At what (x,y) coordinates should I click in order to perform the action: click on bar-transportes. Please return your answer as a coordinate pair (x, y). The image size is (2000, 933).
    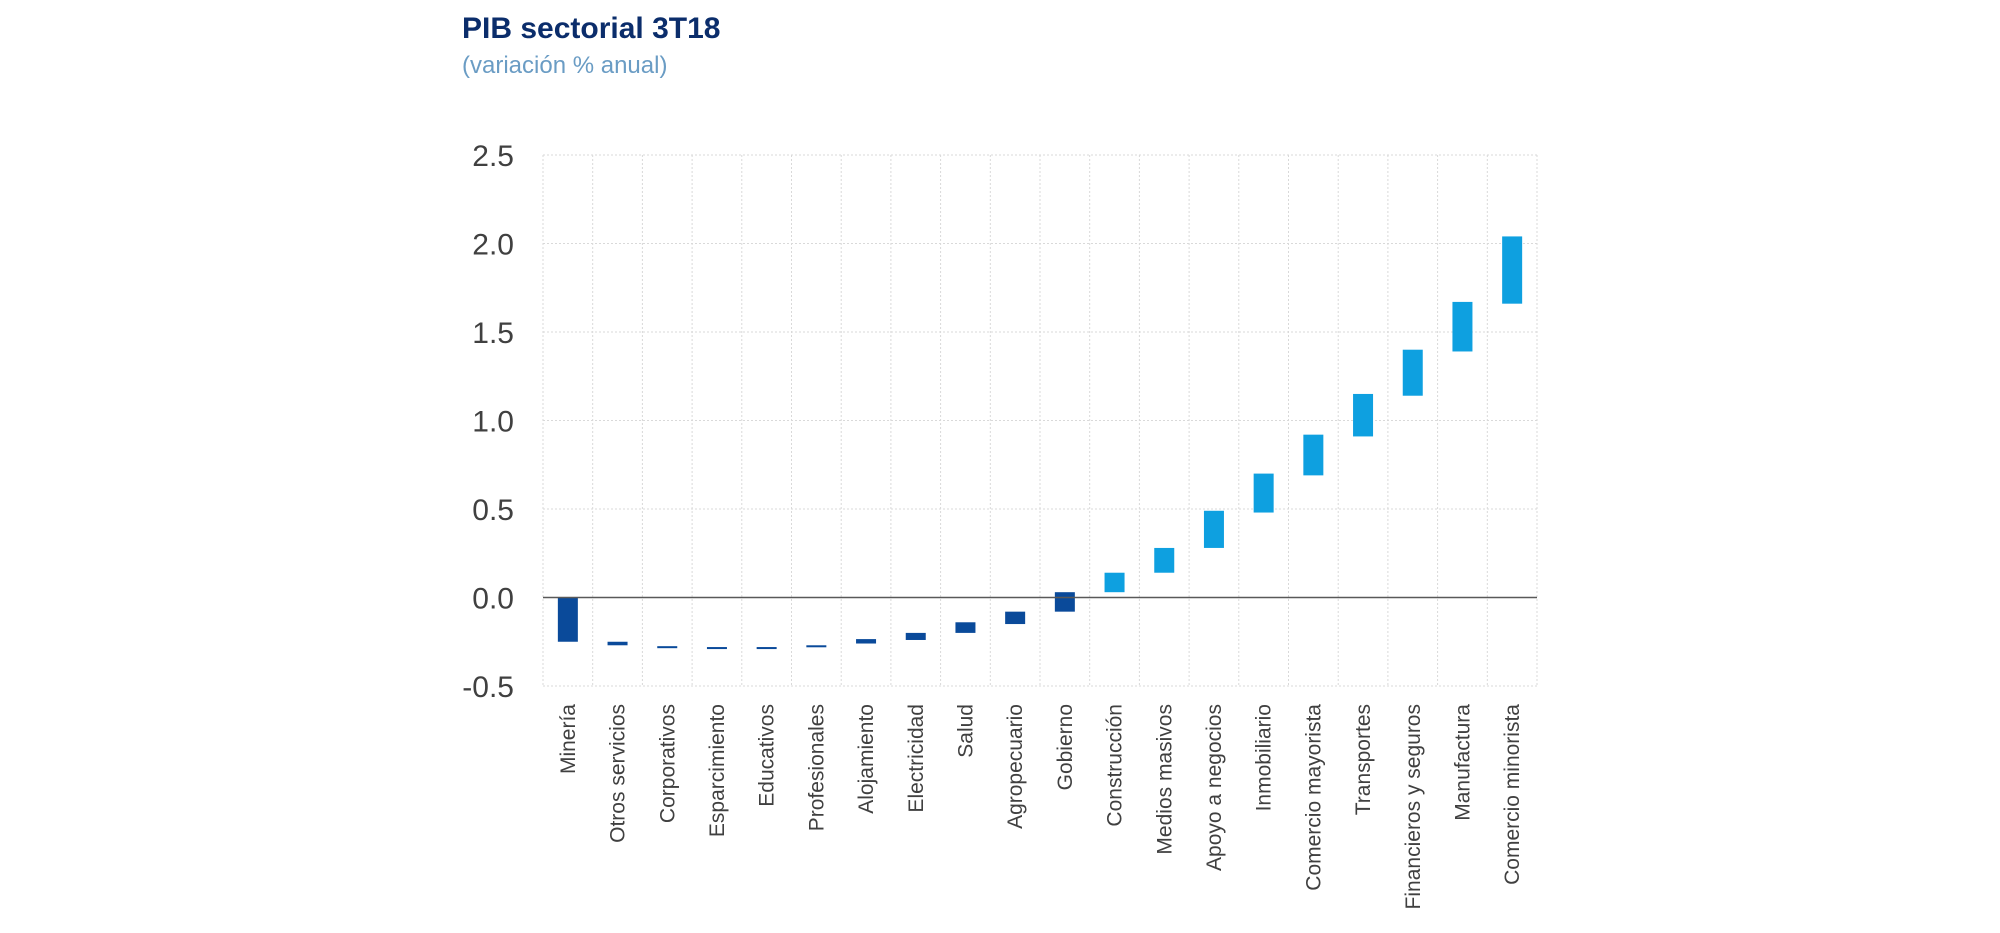
    Looking at the image, I should click on (1363, 415).